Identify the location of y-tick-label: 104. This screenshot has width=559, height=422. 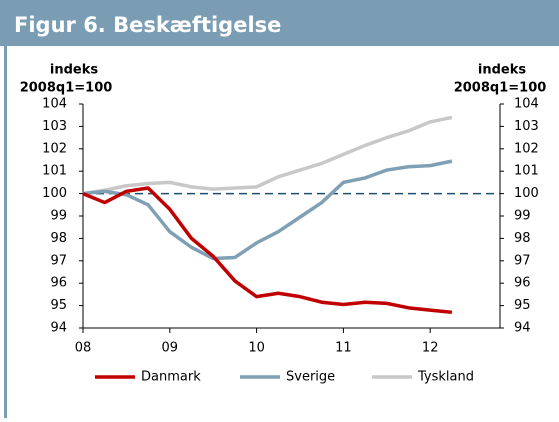
(54, 104).